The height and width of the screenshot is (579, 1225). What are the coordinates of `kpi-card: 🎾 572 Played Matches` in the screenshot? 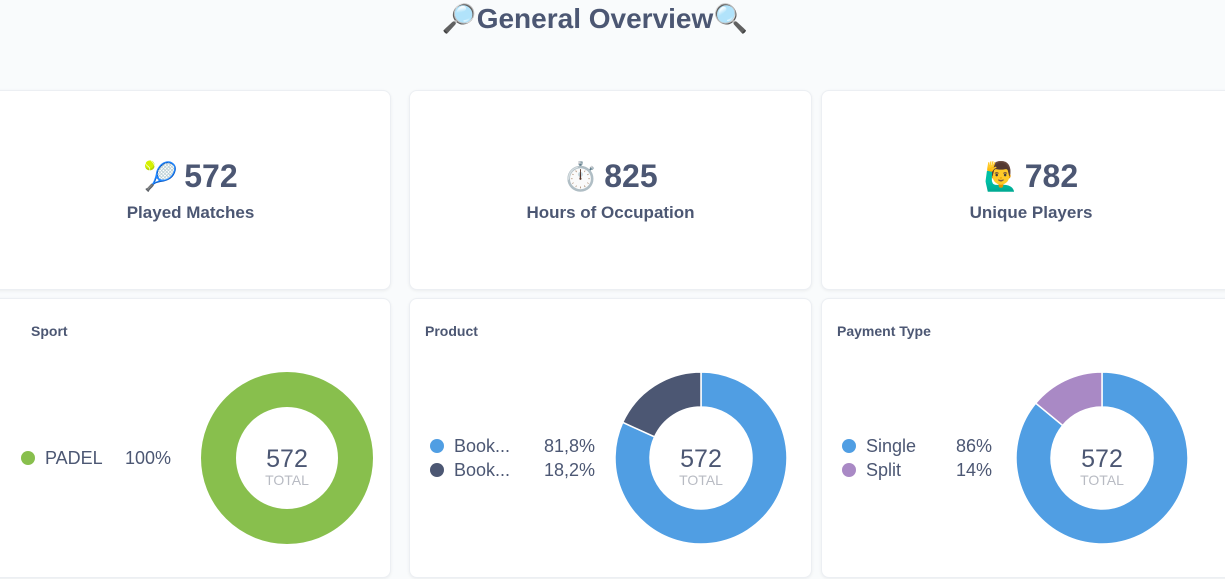 It's located at (195, 190).